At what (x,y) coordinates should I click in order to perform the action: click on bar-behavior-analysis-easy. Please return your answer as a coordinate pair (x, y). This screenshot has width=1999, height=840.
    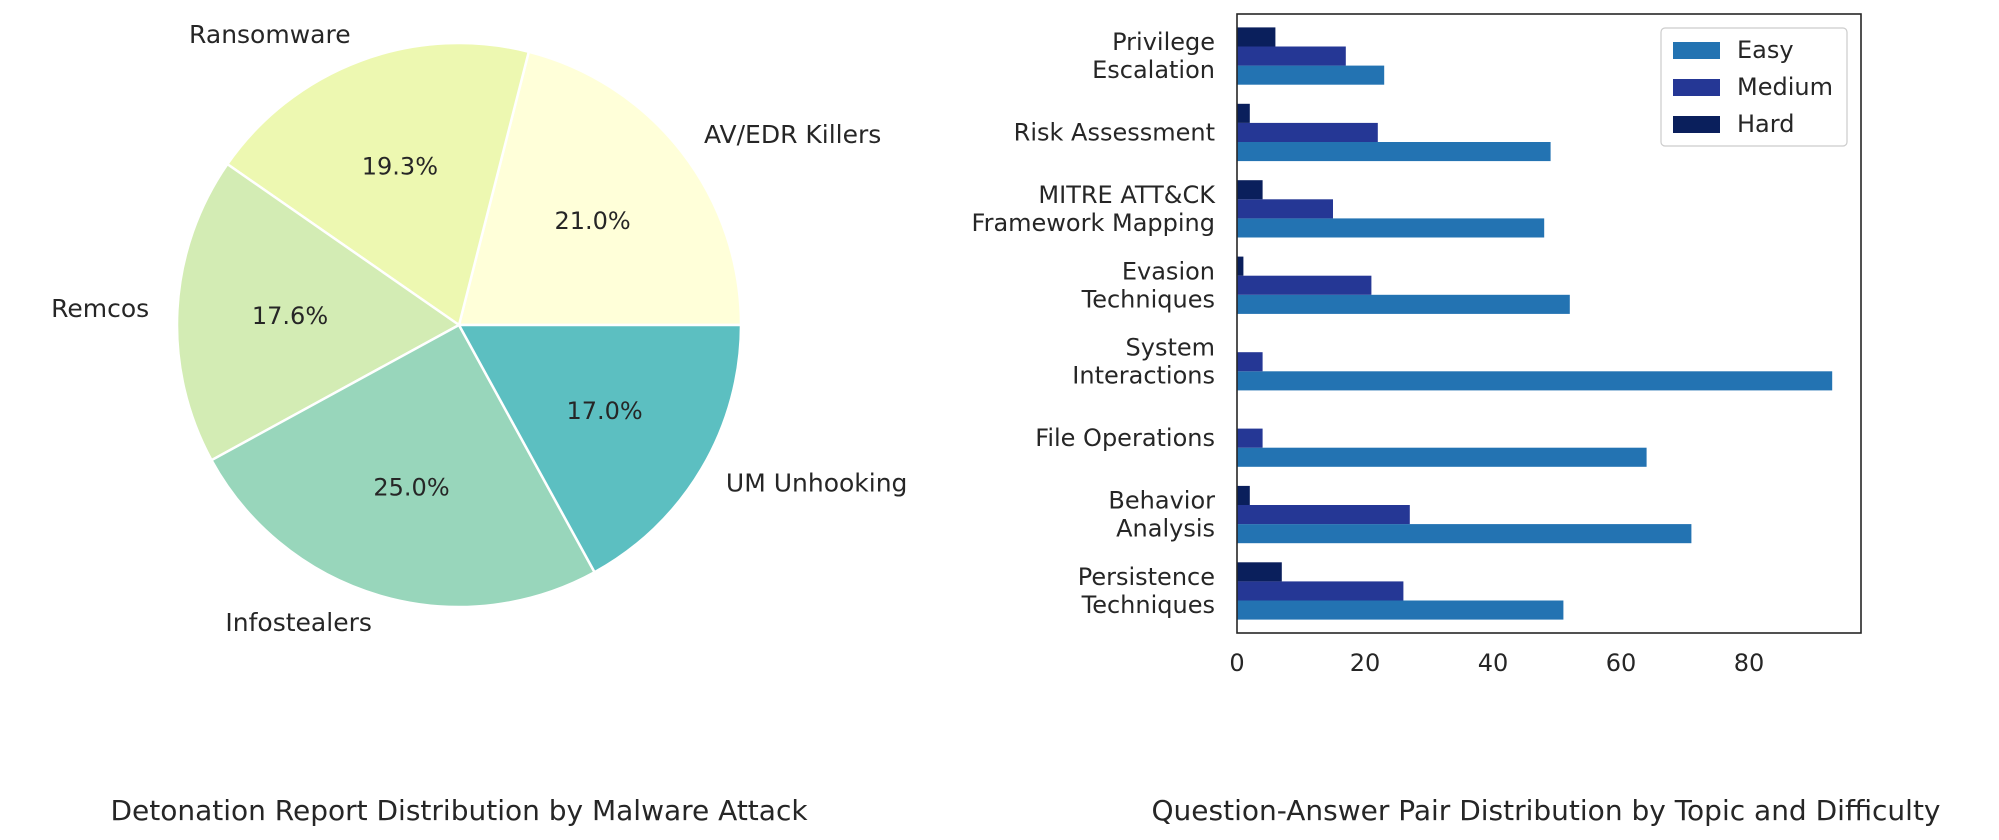
    Looking at the image, I should click on (1464, 534).